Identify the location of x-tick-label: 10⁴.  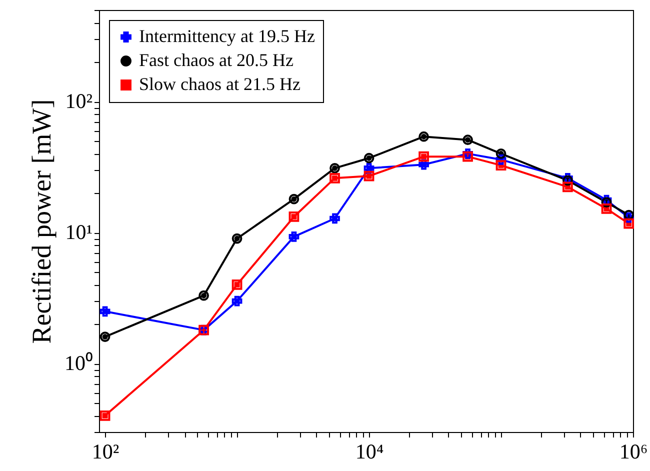
(369, 452).